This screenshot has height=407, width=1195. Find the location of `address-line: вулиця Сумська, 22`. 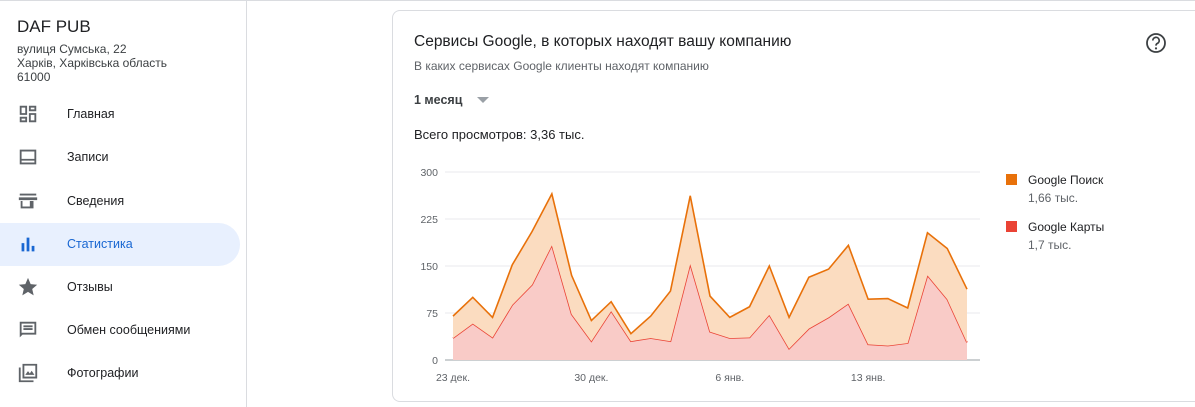

address-line: вулиця Сумська, 22 is located at coordinates (72, 49).